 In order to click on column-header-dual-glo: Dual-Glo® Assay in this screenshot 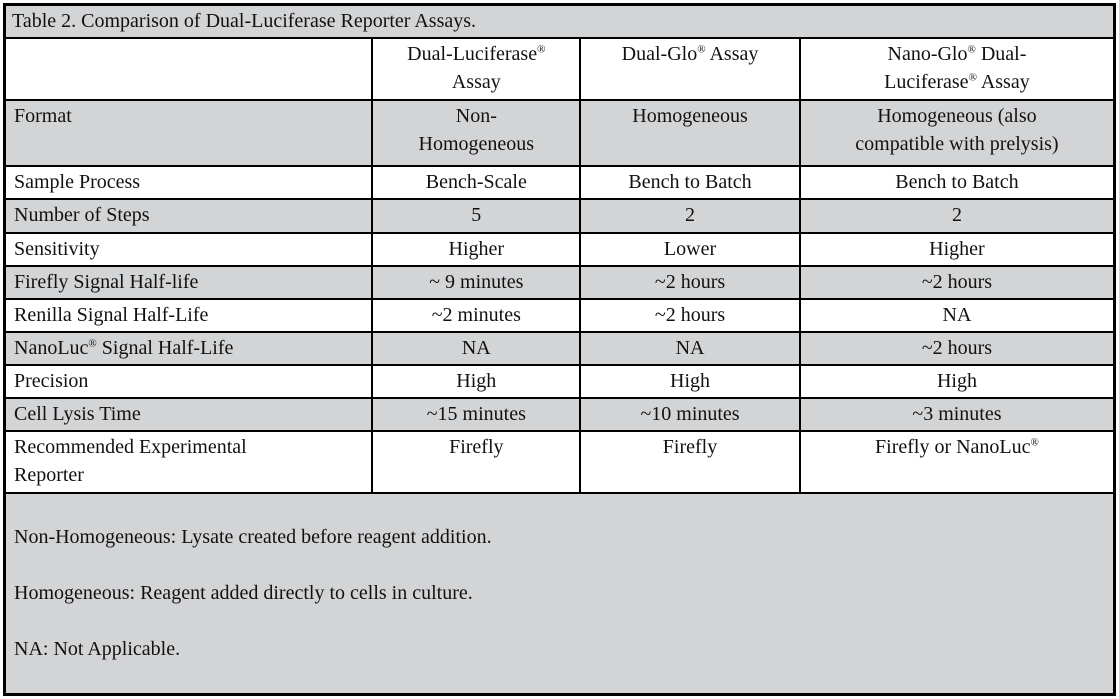, I will do `click(690, 69)`.